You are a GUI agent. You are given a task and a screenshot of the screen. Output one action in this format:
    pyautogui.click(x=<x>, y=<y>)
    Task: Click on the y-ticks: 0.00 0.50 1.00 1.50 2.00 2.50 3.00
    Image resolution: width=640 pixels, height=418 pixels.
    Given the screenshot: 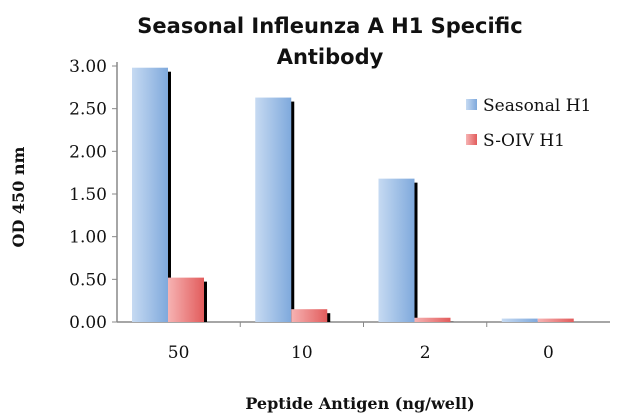 What is the action you would take?
    pyautogui.click(x=93, y=195)
    